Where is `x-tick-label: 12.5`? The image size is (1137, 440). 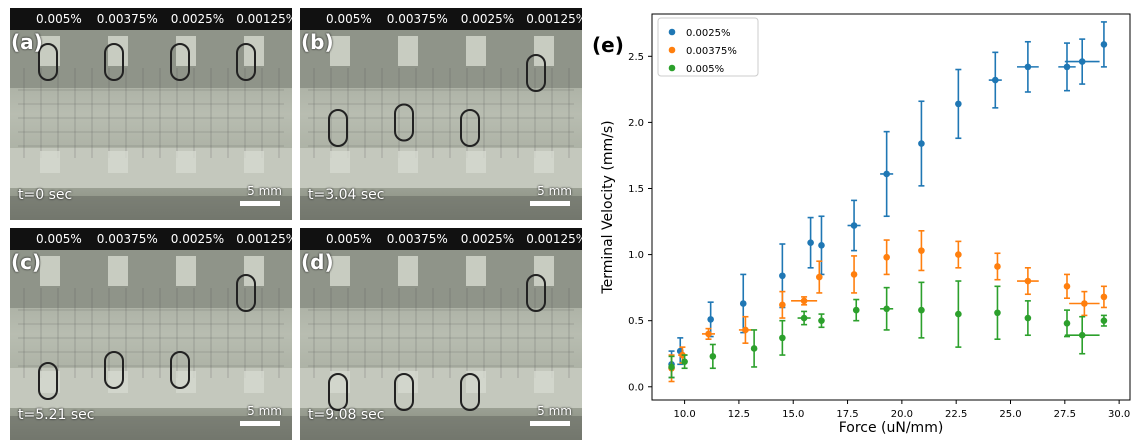 x-tick-label: 12.5 is located at coordinates (739, 414).